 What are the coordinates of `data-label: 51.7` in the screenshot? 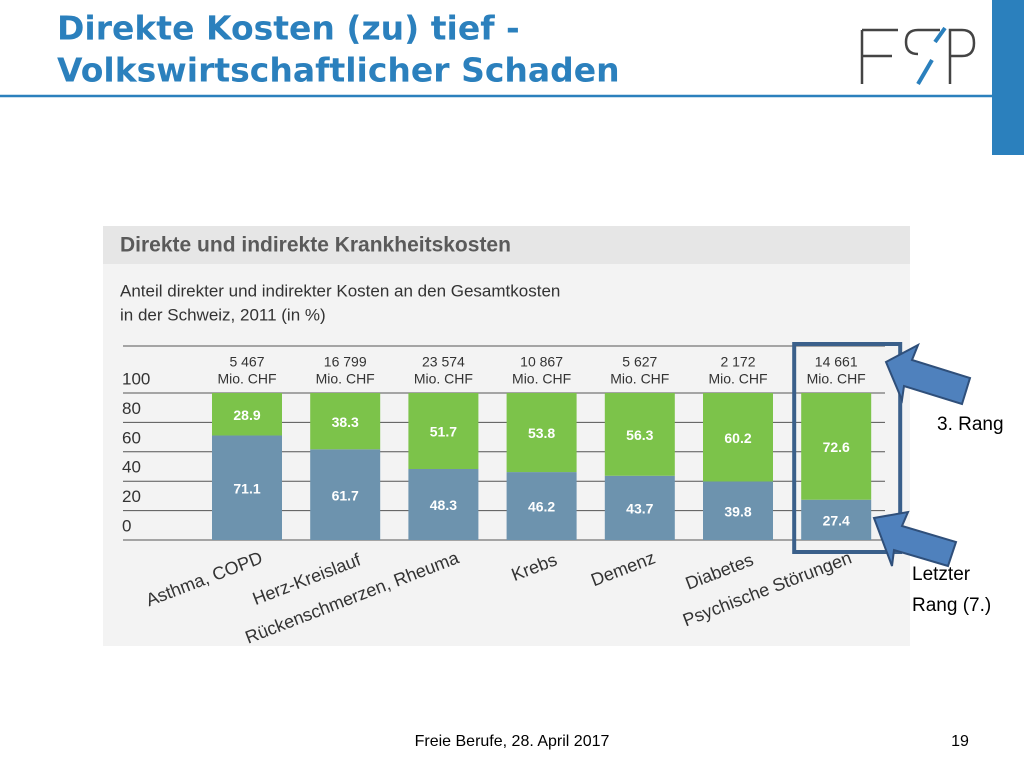 It's located at (443, 432).